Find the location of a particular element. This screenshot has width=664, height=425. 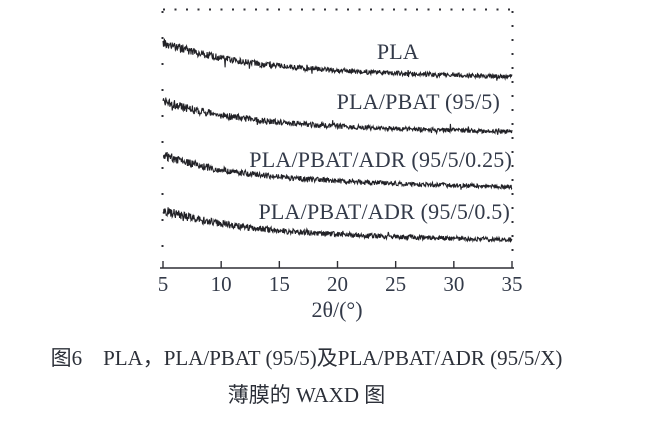

x-tick-label: 20 is located at coordinates (337, 284).